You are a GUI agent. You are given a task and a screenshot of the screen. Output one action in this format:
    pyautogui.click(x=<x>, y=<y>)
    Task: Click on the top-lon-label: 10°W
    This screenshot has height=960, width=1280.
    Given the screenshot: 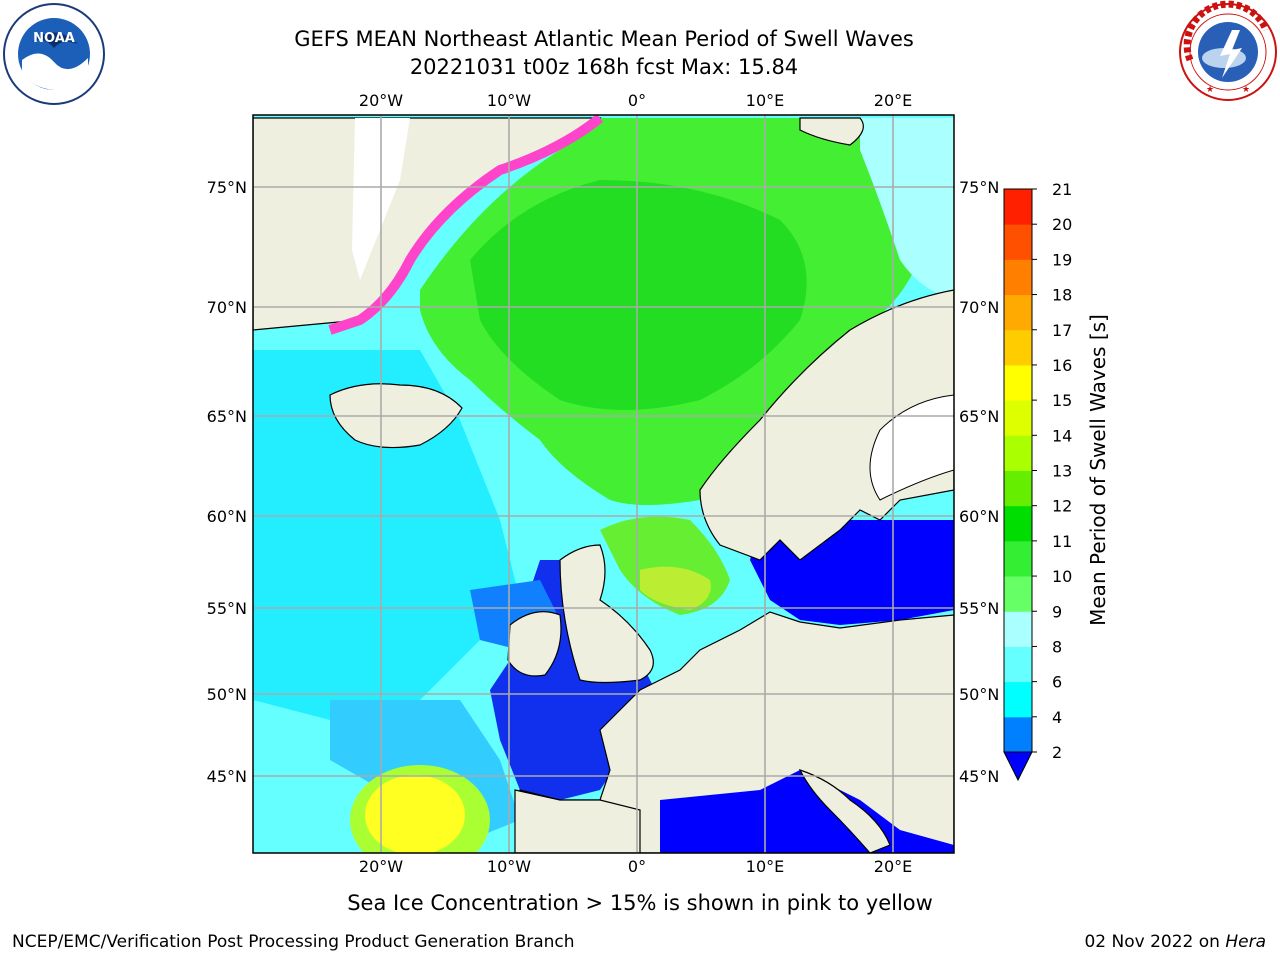 What is the action you would take?
    pyautogui.click(x=509, y=100)
    